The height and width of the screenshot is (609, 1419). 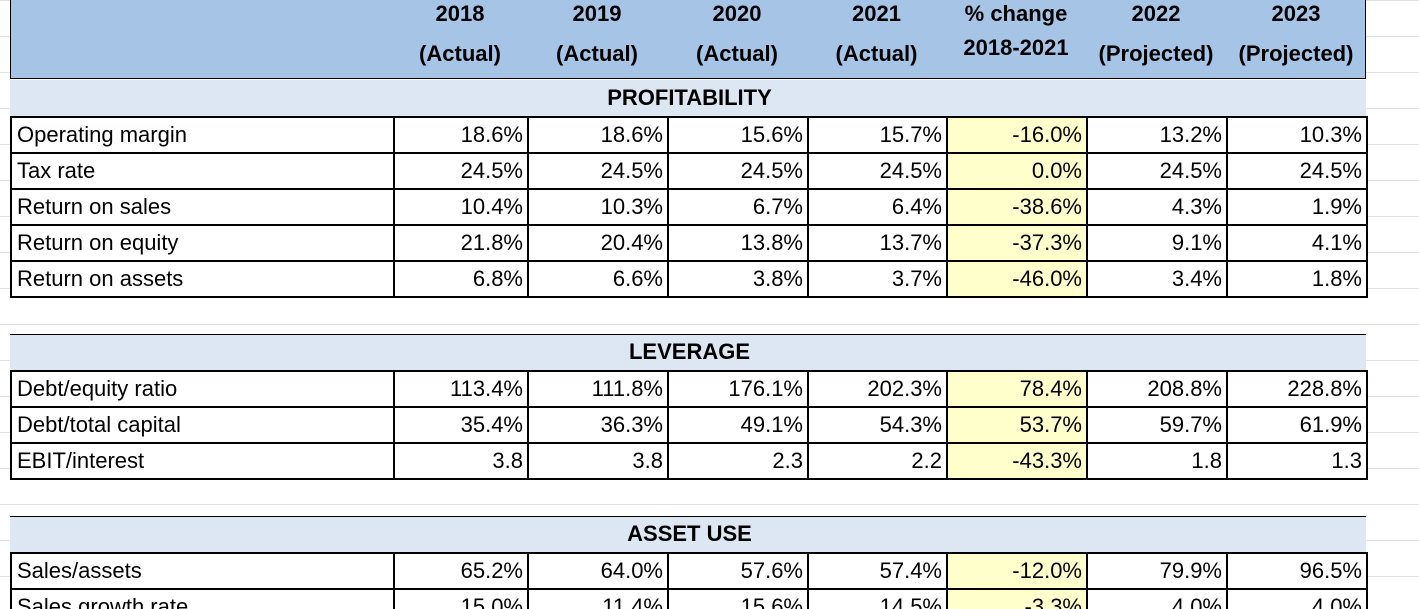 I want to click on value-cell: 65.2%, so click(x=461, y=571).